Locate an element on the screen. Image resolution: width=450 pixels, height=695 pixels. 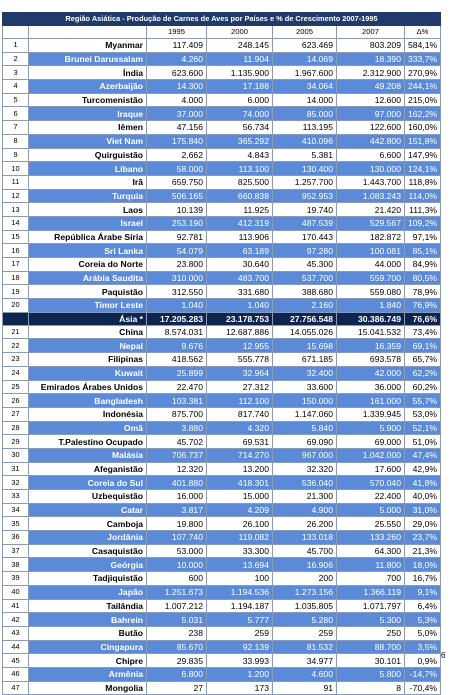
country-cell: Laos is located at coordinates (87, 209).